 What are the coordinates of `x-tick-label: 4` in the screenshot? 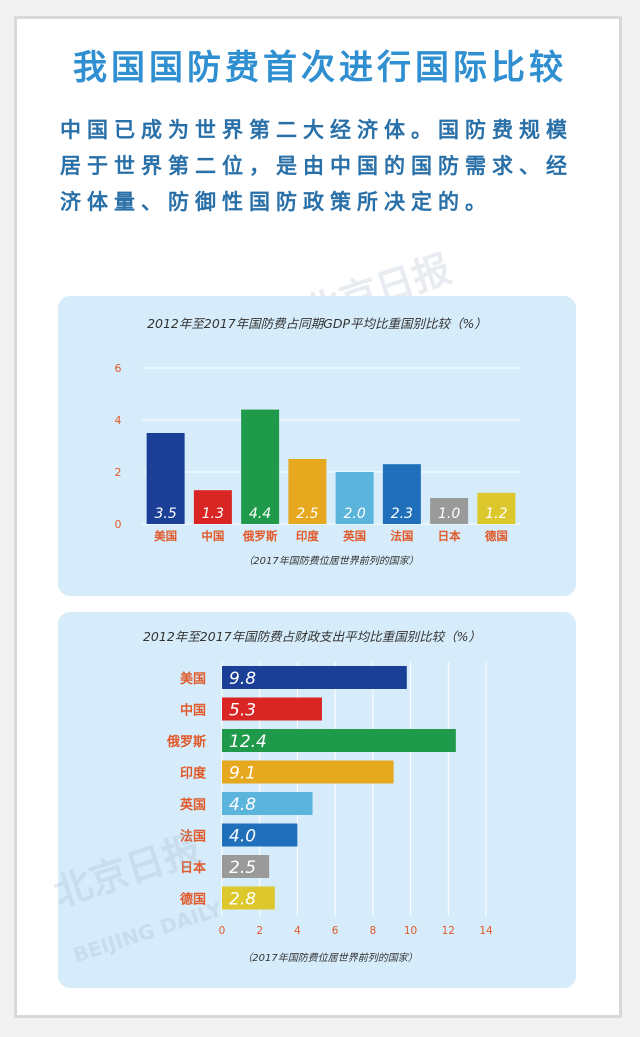 It's located at (297, 931).